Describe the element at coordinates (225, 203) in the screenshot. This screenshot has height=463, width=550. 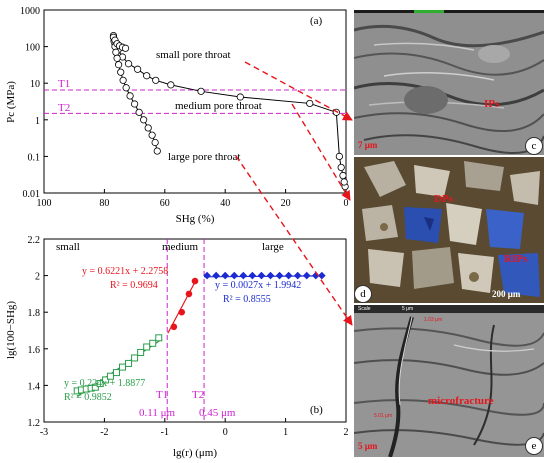
I see `a-xtick-label: 40` at that location.